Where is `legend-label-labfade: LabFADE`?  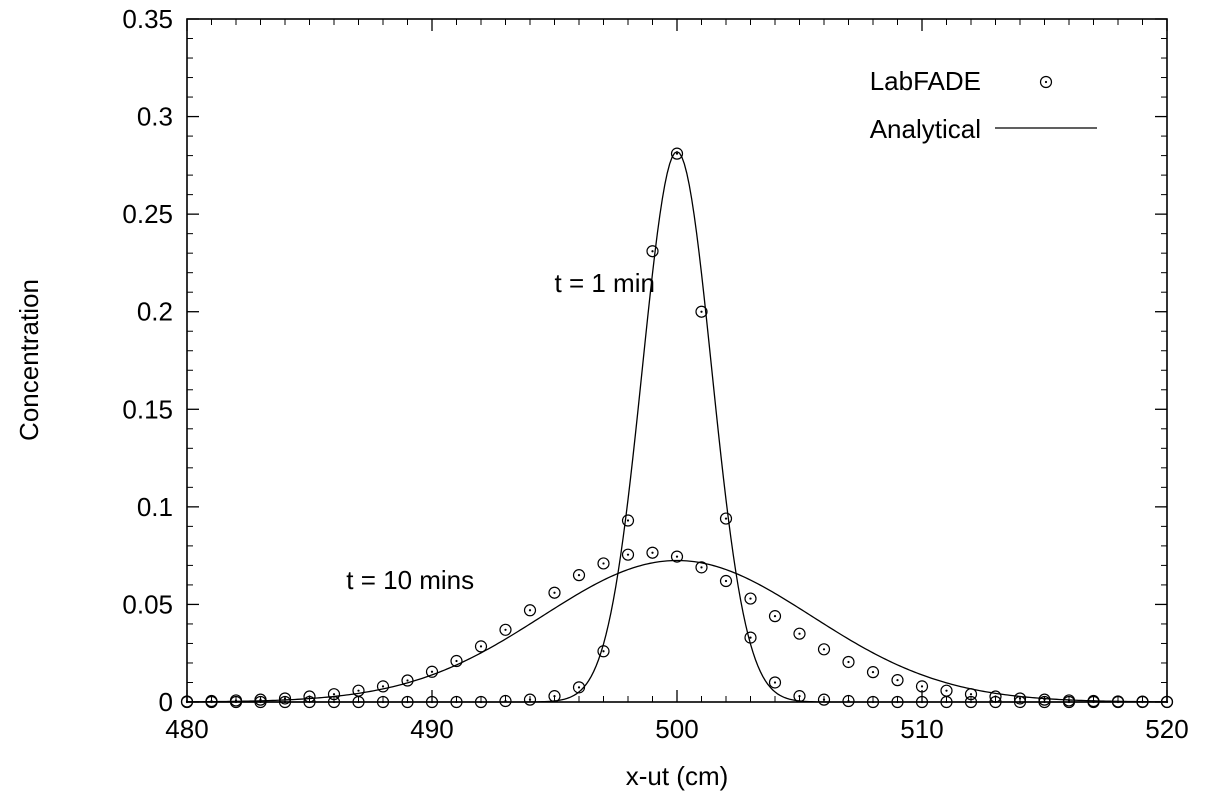
legend-label-labfade: LabFADE is located at coordinates (925, 81).